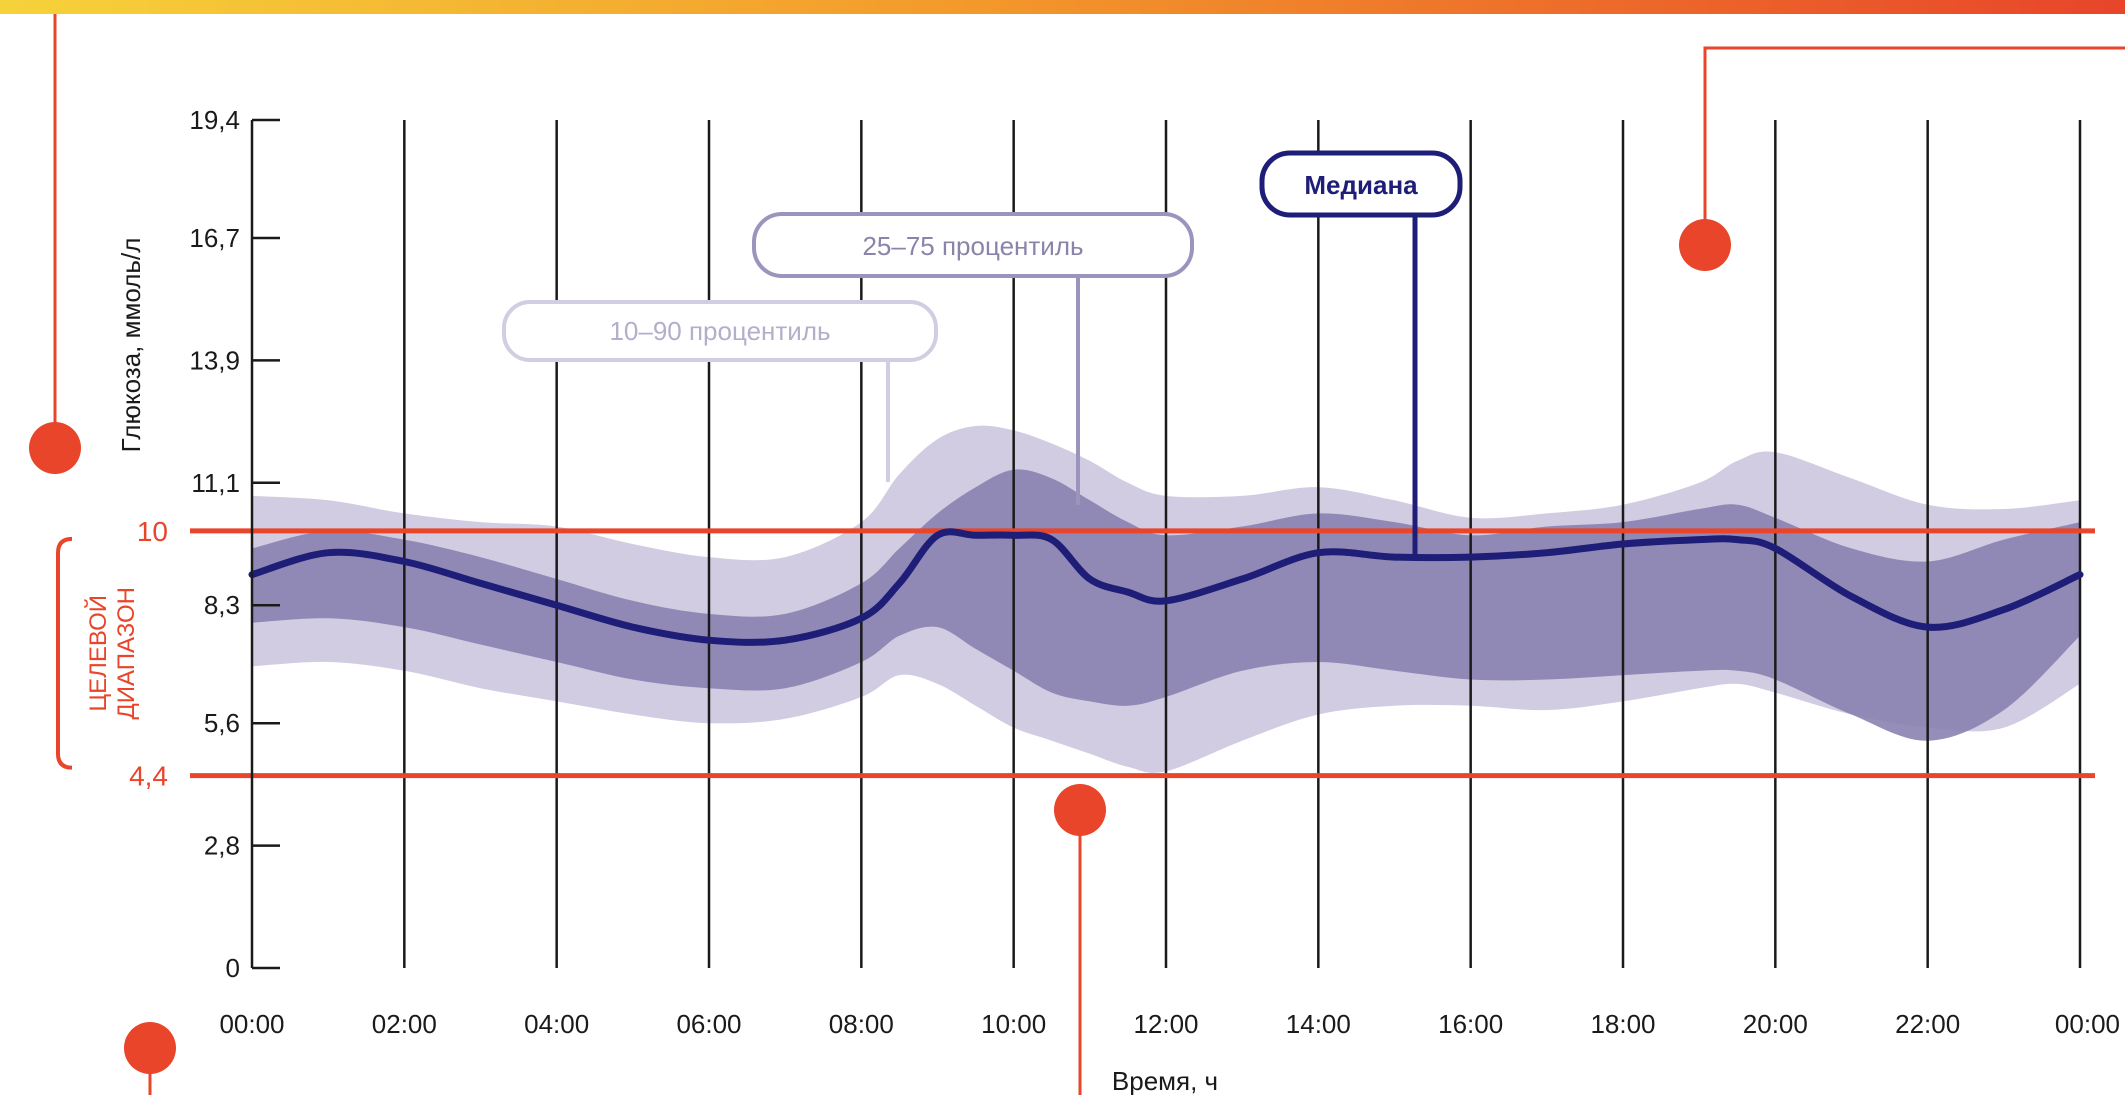 This screenshot has width=2125, height=1100. Describe the element at coordinates (214, 360) in the screenshot. I see `y-tick-label: 13,9` at that location.